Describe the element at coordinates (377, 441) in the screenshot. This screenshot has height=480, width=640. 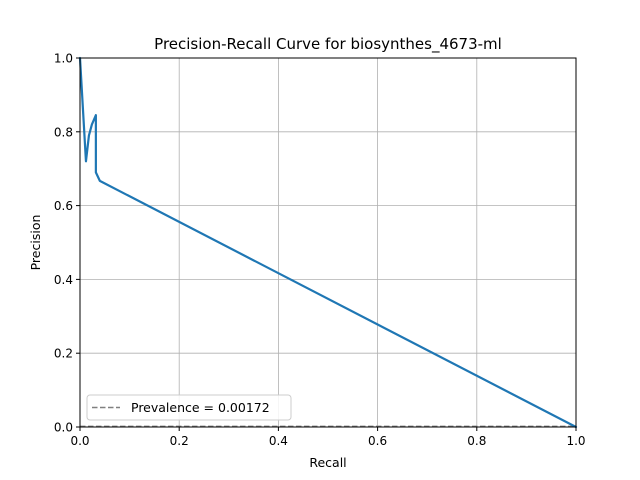
I see `x-tick-label: 0.6` at that location.